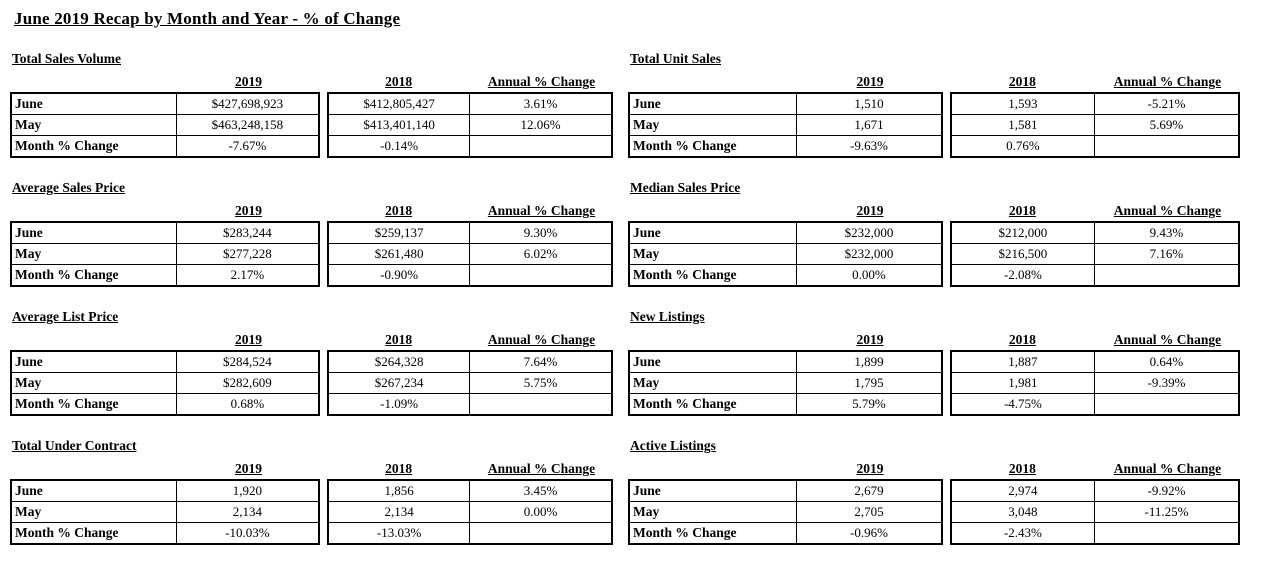  Describe the element at coordinates (165, 124) in the screenshot. I see `table-row: May $463,248,158` at that location.